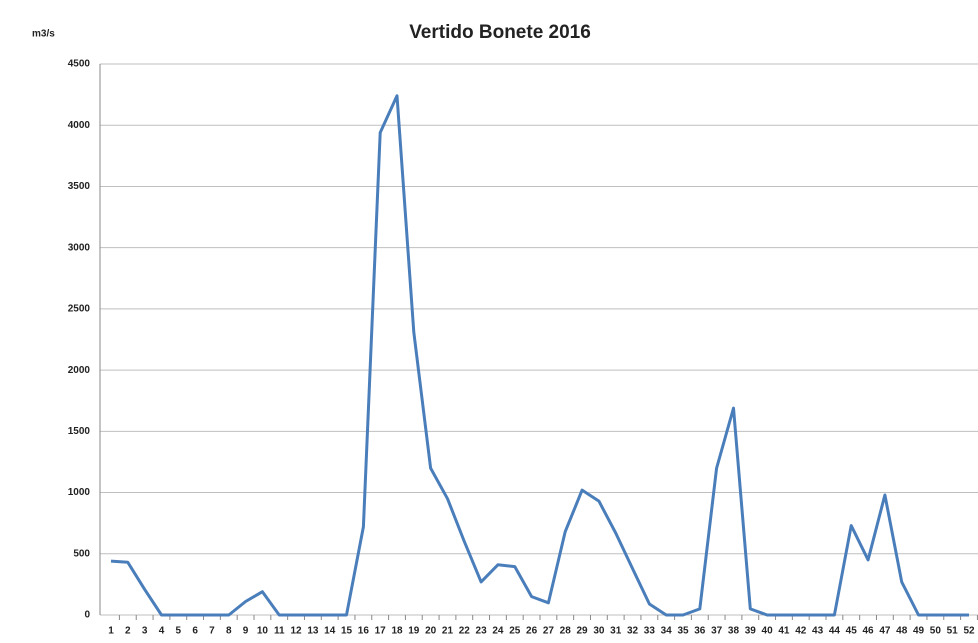 The image size is (978, 643). I want to click on x-tick-label: 15, so click(347, 631).